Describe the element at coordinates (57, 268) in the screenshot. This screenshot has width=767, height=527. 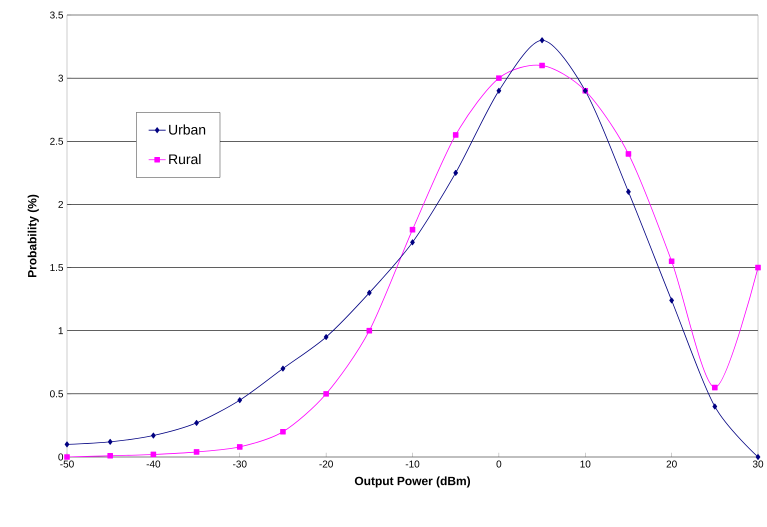
I see `y-tick-label: 1.5` at that location.